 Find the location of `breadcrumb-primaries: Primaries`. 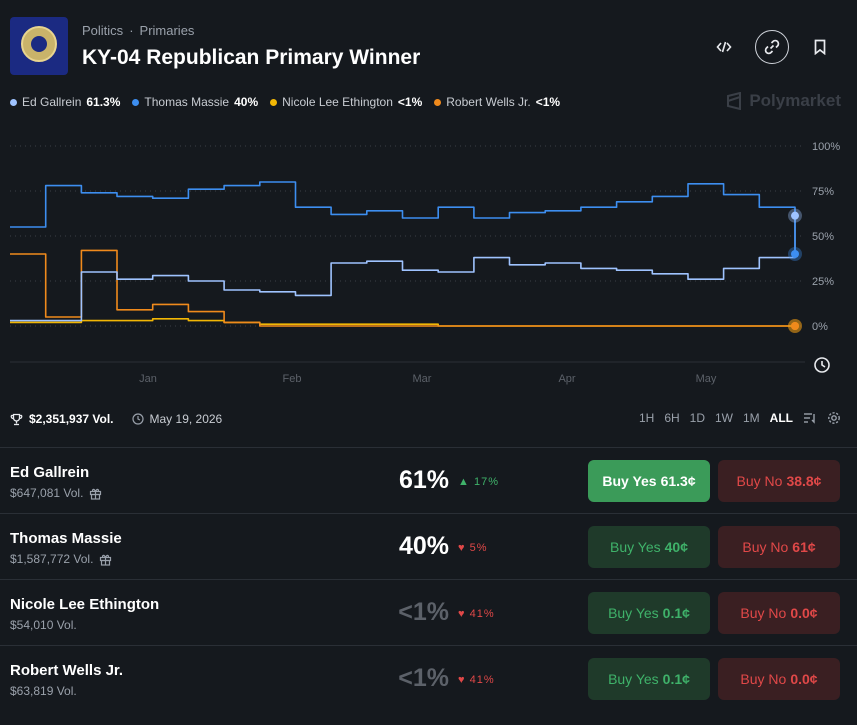

breadcrumb-primaries: Primaries is located at coordinates (167, 30).